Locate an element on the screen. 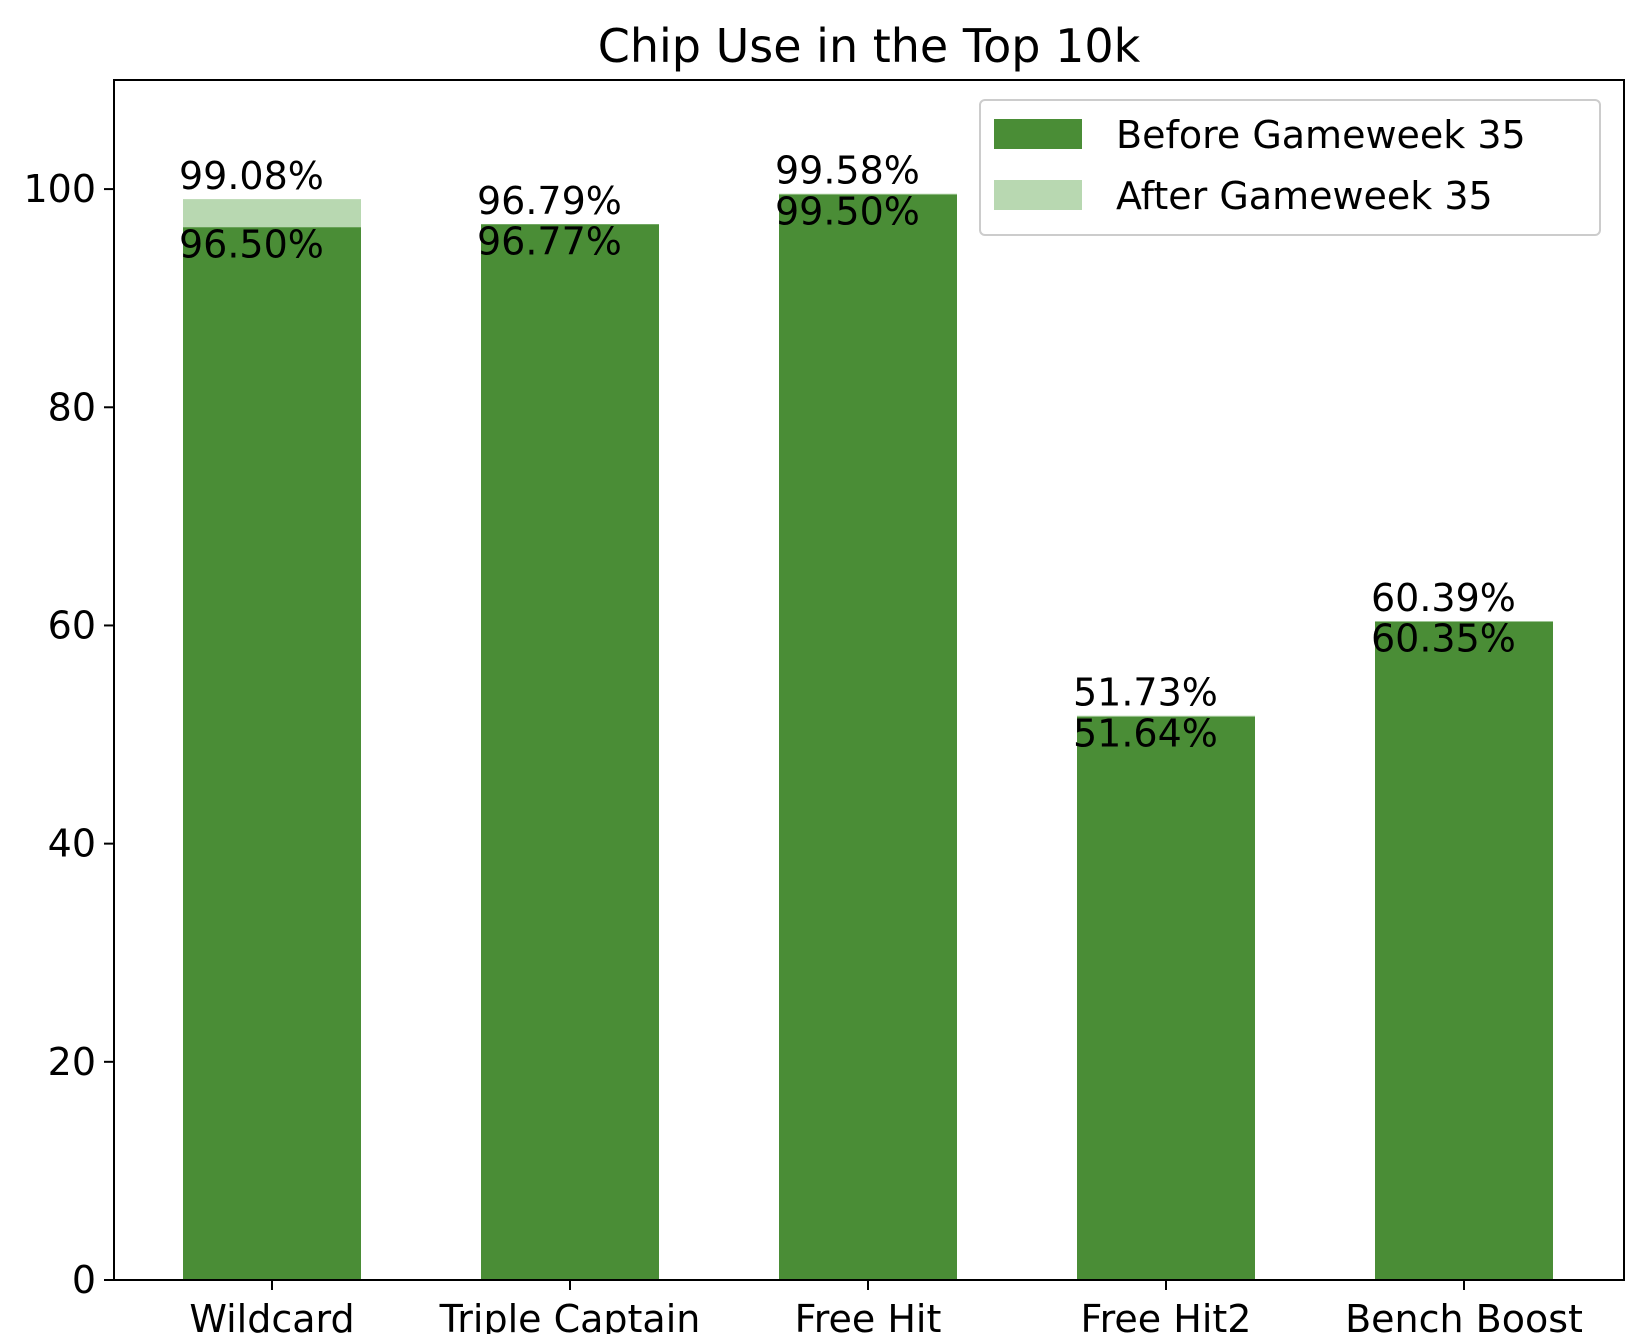 This screenshot has height=1334, width=1644. y-axis: 0 20 40 60 80 100 is located at coordinates (68, 734).